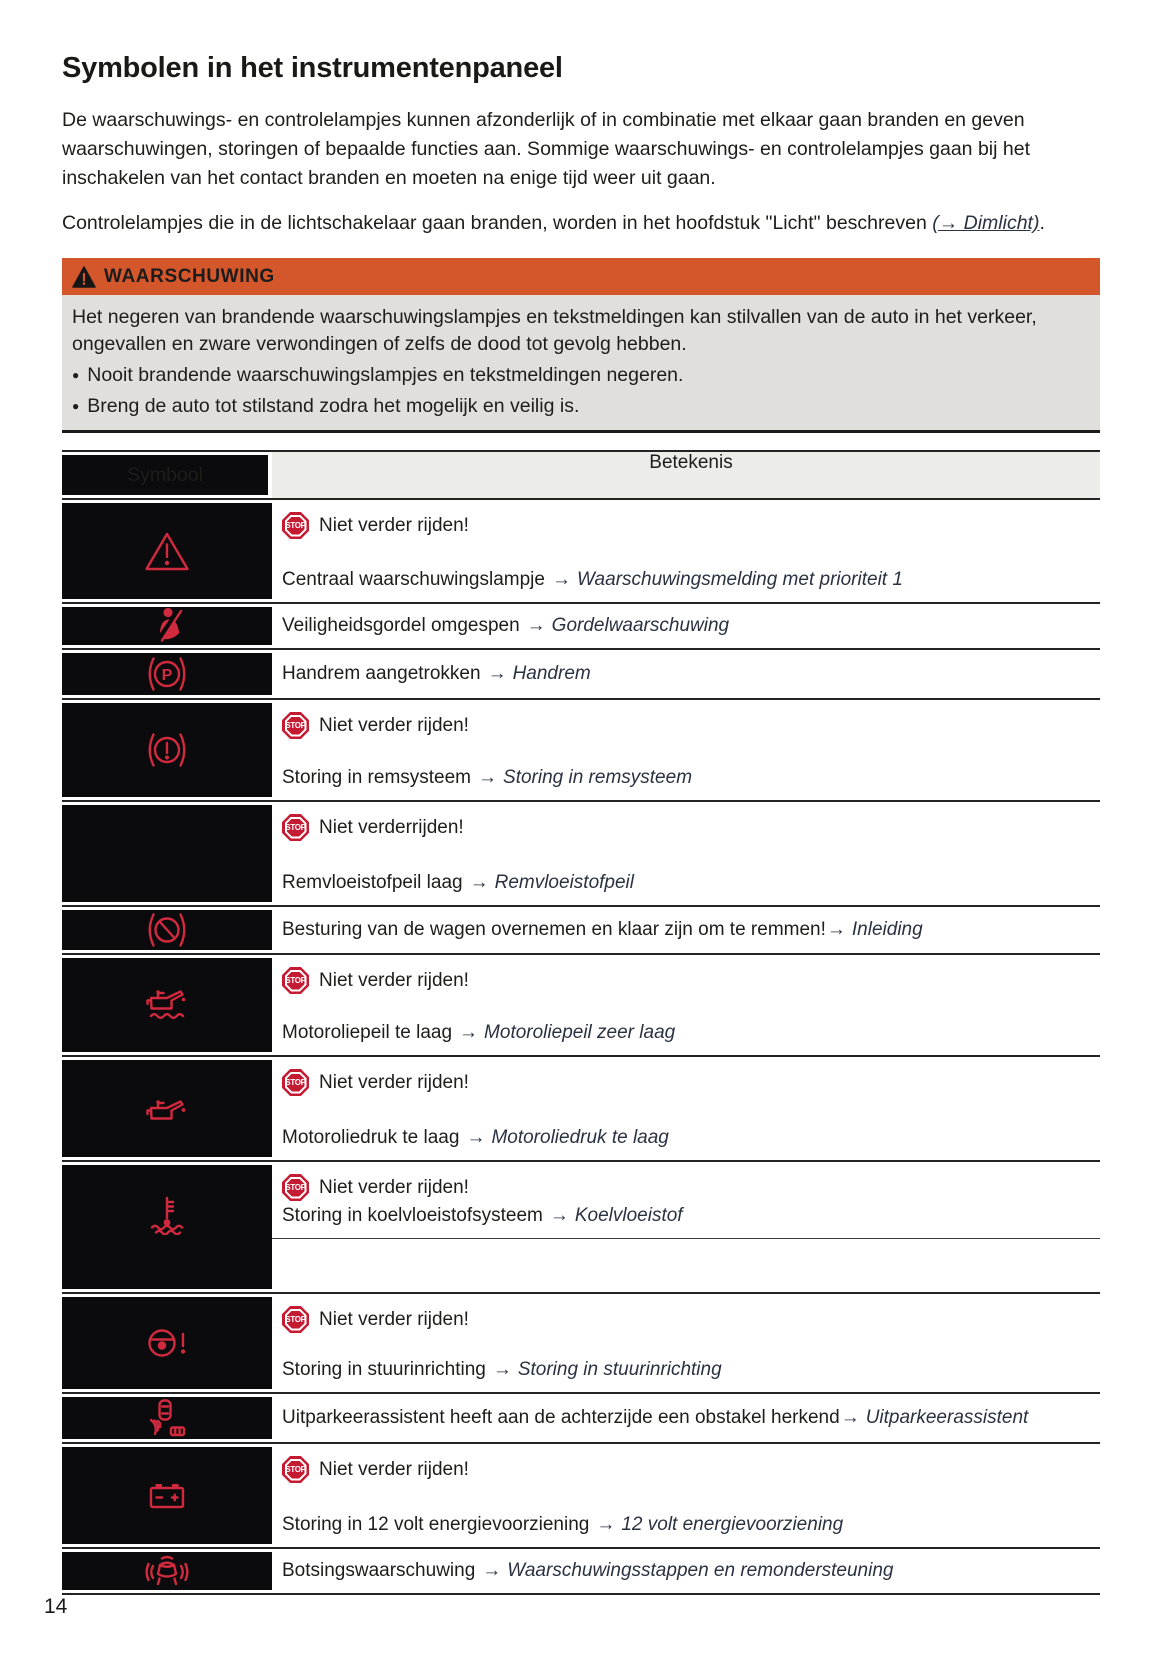 Image resolution: width=1165 pixels, height=1653 pixels. I want to click on svg-text: P, so click(167, 675).